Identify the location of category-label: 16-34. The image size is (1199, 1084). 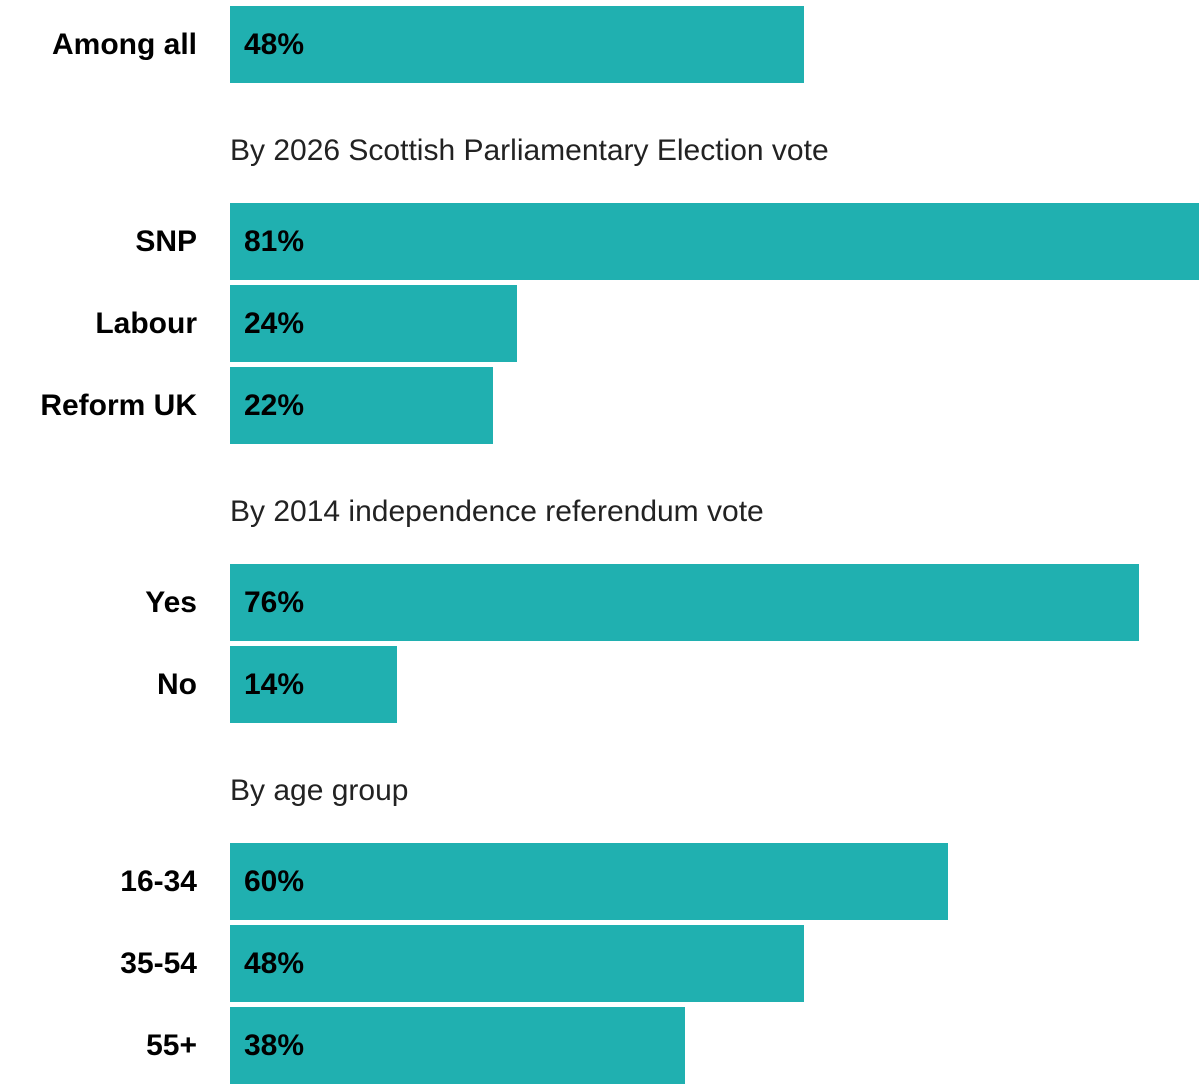
(158, 881).